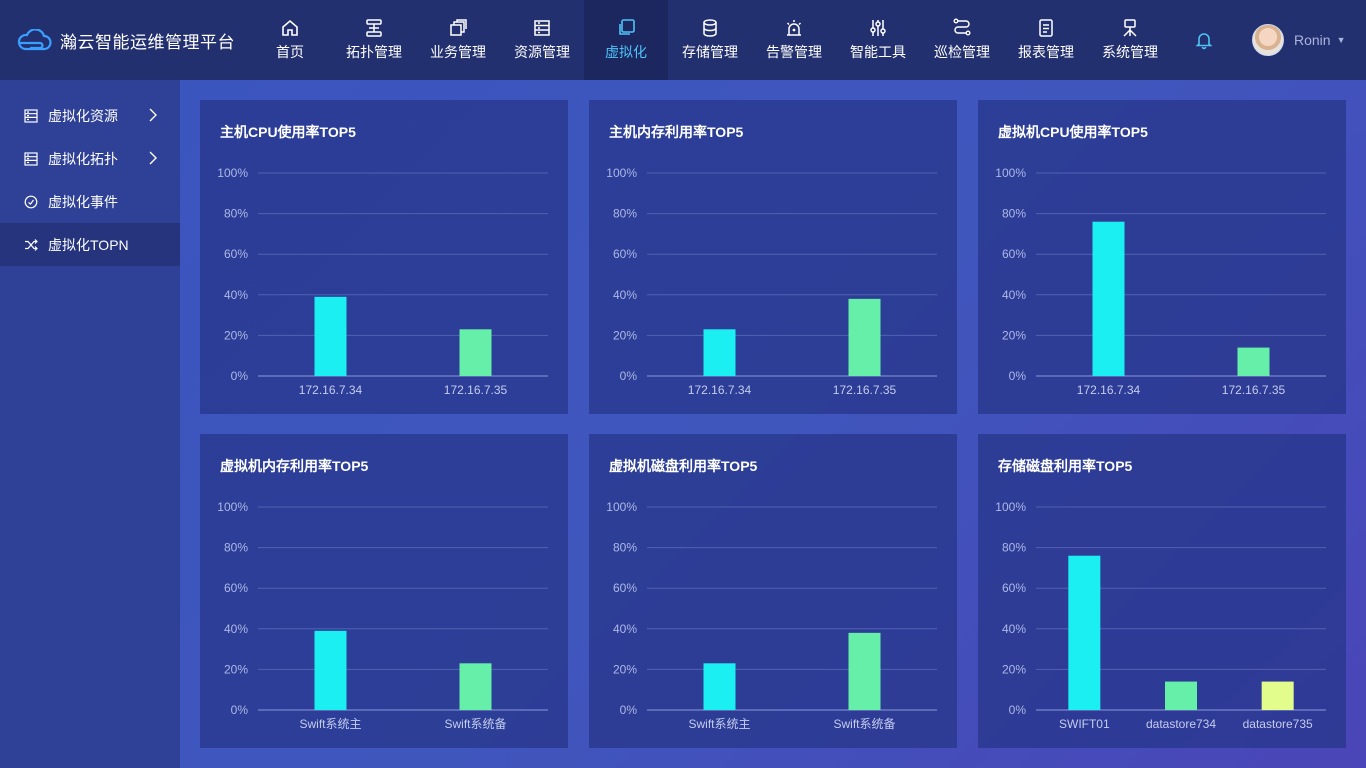  I want to click on nav-topology: 拓扑管理, so click(374, 40).